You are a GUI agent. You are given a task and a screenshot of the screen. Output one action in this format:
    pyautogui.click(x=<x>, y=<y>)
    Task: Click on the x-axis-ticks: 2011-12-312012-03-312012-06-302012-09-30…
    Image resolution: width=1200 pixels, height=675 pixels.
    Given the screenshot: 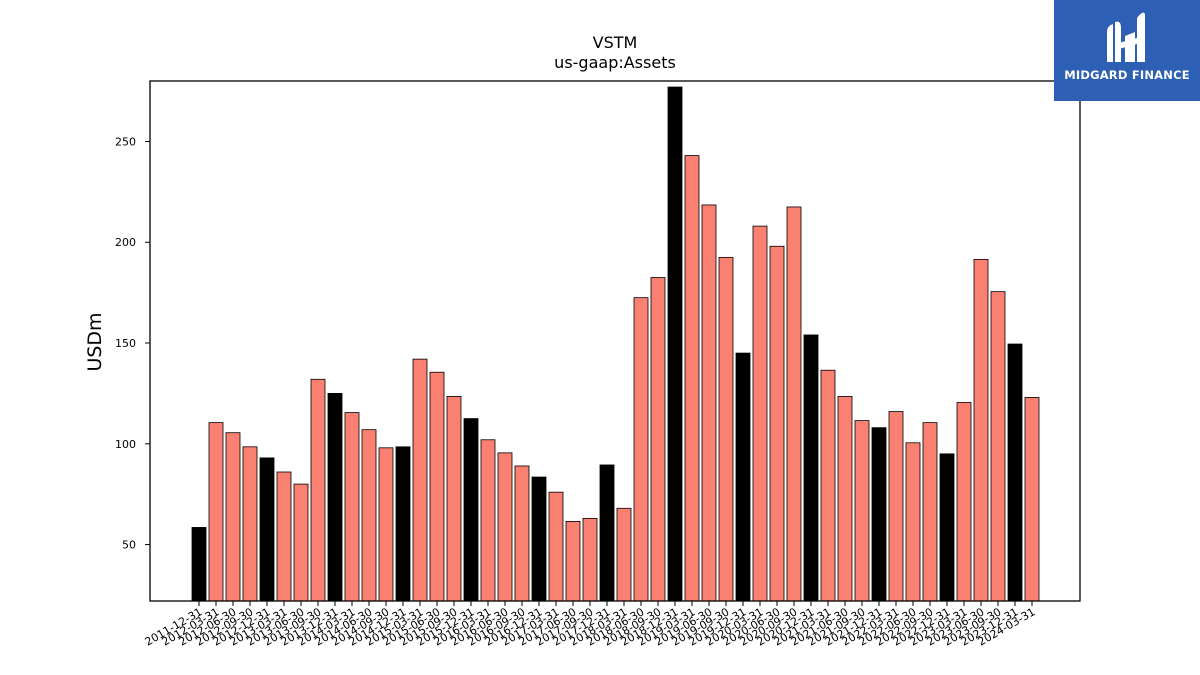 What is the action you would take?
    pyautogui.click(x=590, y=625)
    